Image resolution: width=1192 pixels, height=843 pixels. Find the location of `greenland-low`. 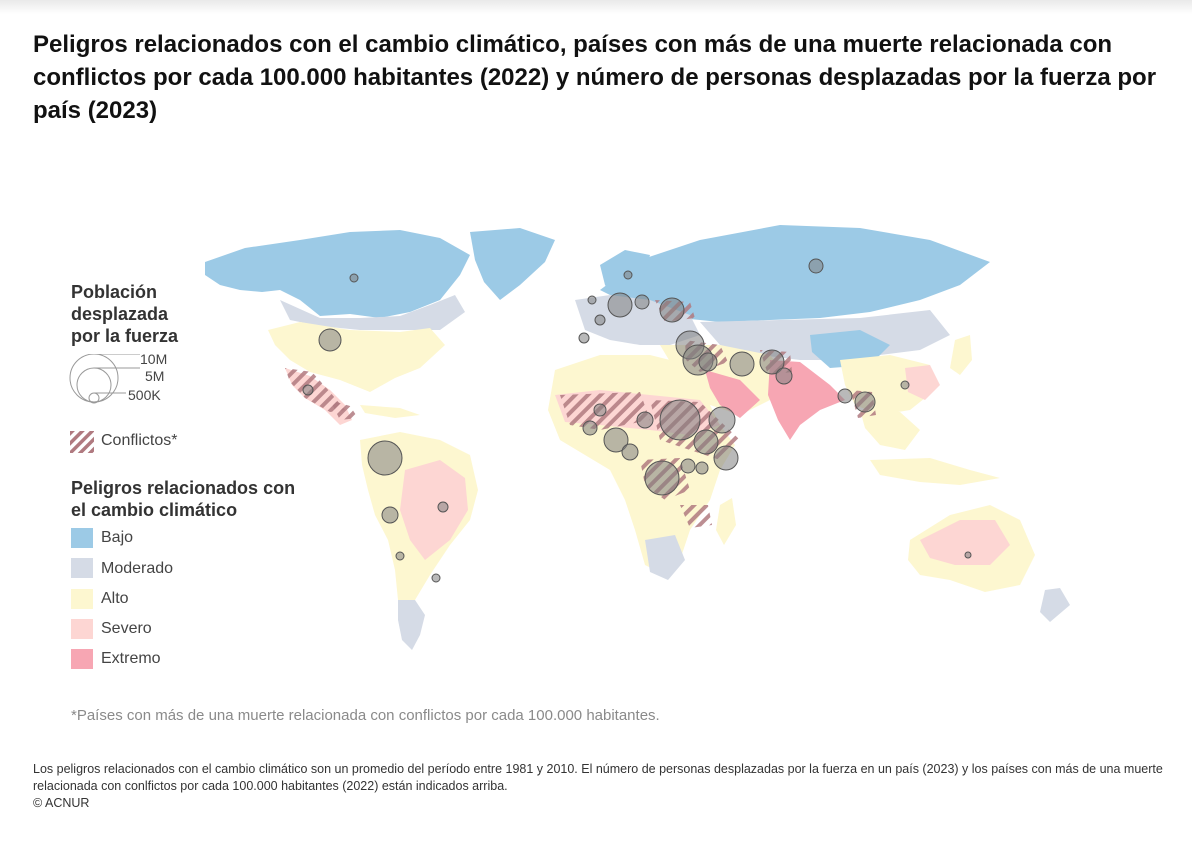

greenland-low is located at coordinates (512, 264).